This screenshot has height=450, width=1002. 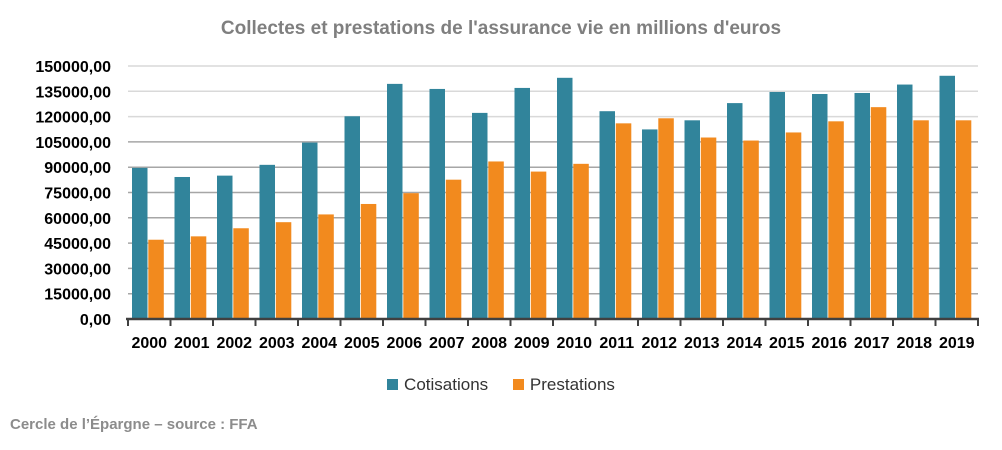 What do you see at coordinates (283, 270) in the screenshot?
I see `bar-prestations-2003` at bounding box center [283, 270].